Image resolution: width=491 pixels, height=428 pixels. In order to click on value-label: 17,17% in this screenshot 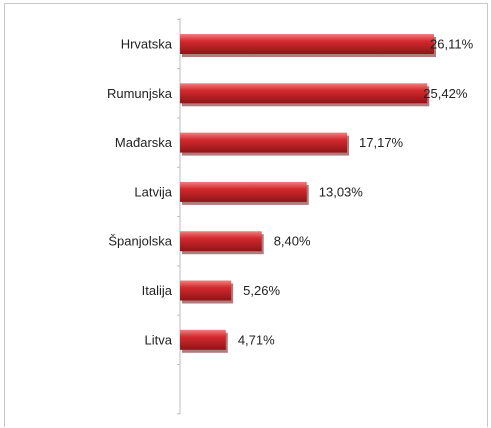, I will do `click(381, 142)`.